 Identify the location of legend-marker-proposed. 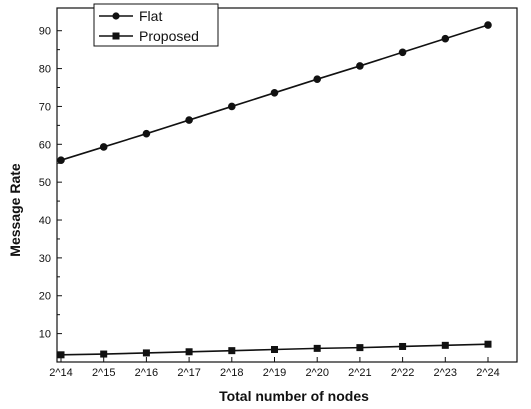
(116, 36).